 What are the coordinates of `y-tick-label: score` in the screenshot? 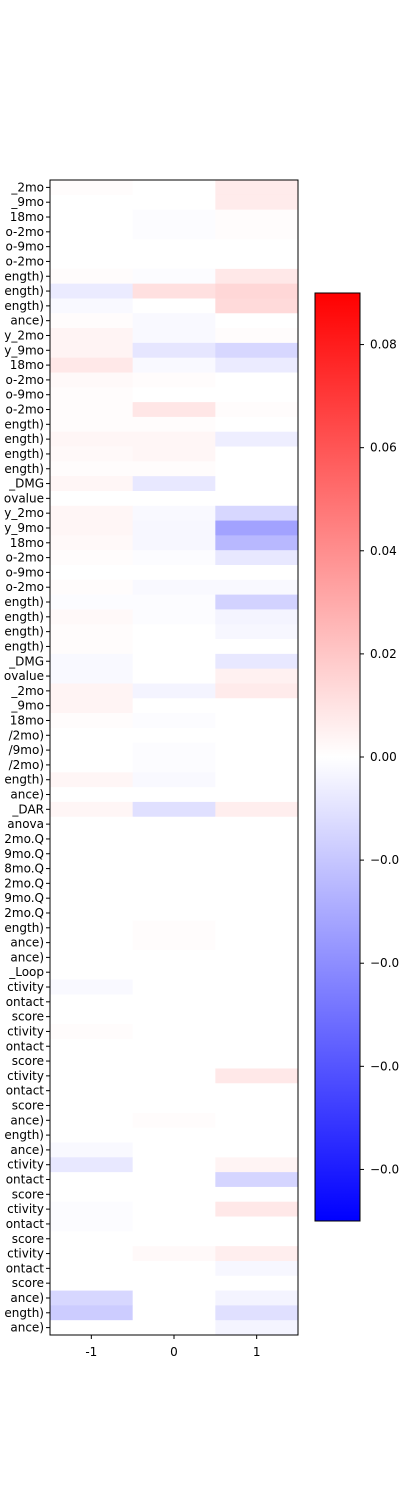 It's located at (28, 1017).